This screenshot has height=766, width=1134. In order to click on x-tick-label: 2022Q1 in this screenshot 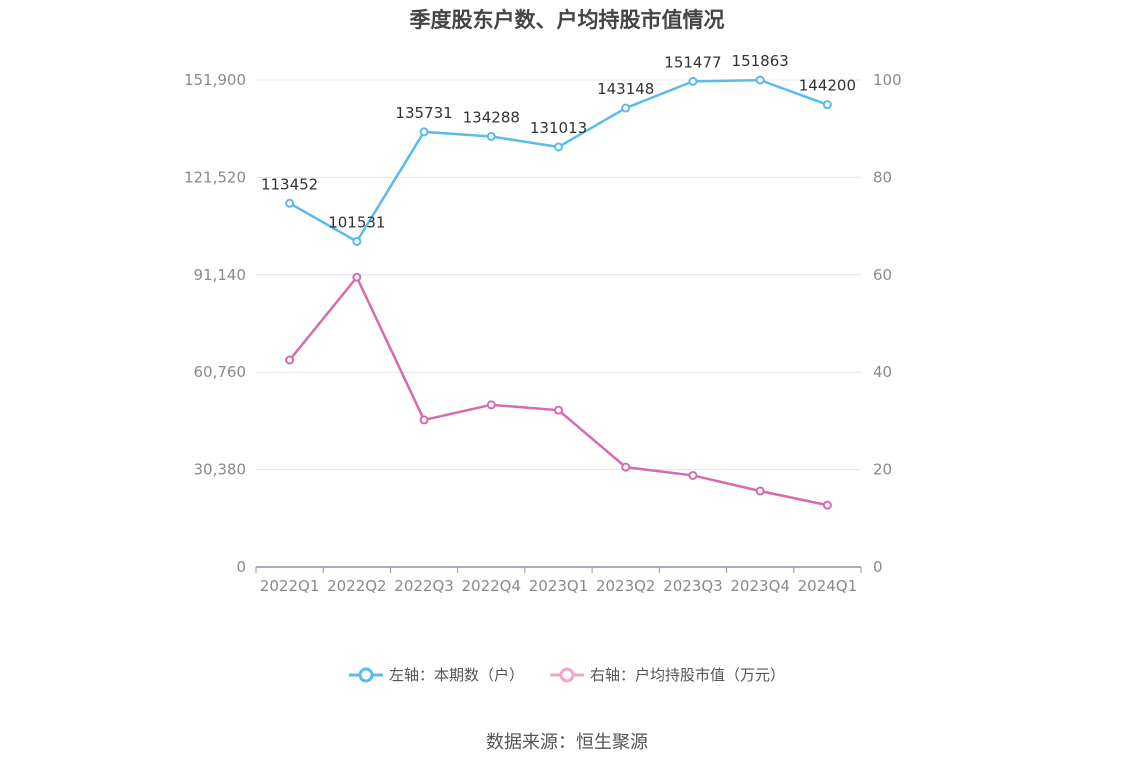, I will do `click(290, 586)`.